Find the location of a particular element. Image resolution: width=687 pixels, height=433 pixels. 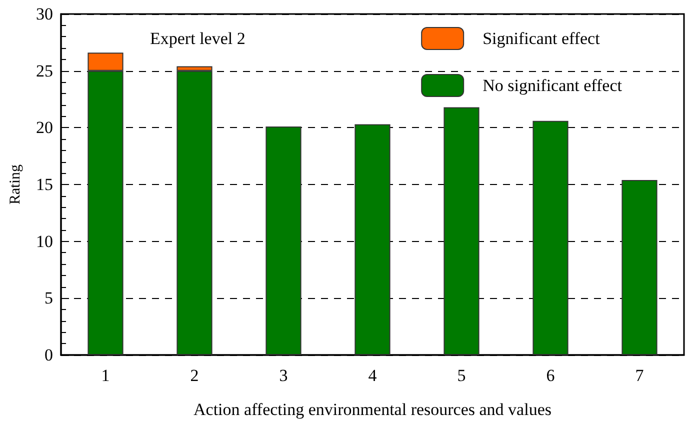

y-tick-label: 30 is located at coordinates (44, 14).